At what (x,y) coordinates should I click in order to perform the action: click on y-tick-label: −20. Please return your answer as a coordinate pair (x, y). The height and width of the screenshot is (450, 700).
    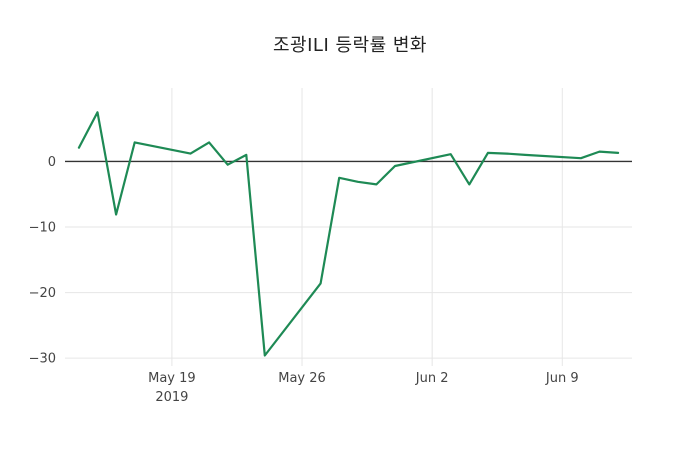
    Looking at the image, I should click on (42, 293).